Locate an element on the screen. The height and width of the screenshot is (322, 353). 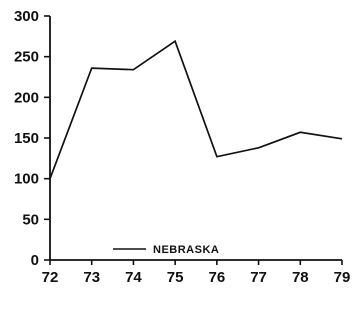
y-axis-ticks: 0 50 100 150 200 250 300 is located at coordinates (32, 138).